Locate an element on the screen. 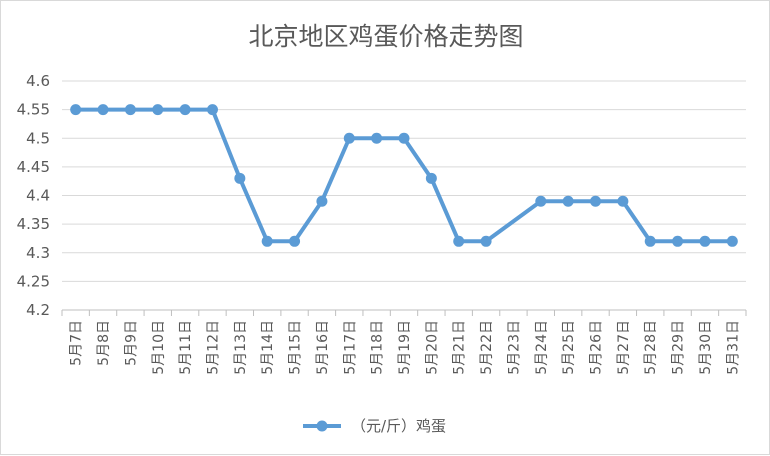 The image size is (770, 456). x-tick-label: 5月24日 is located at coordinates (542, 347).